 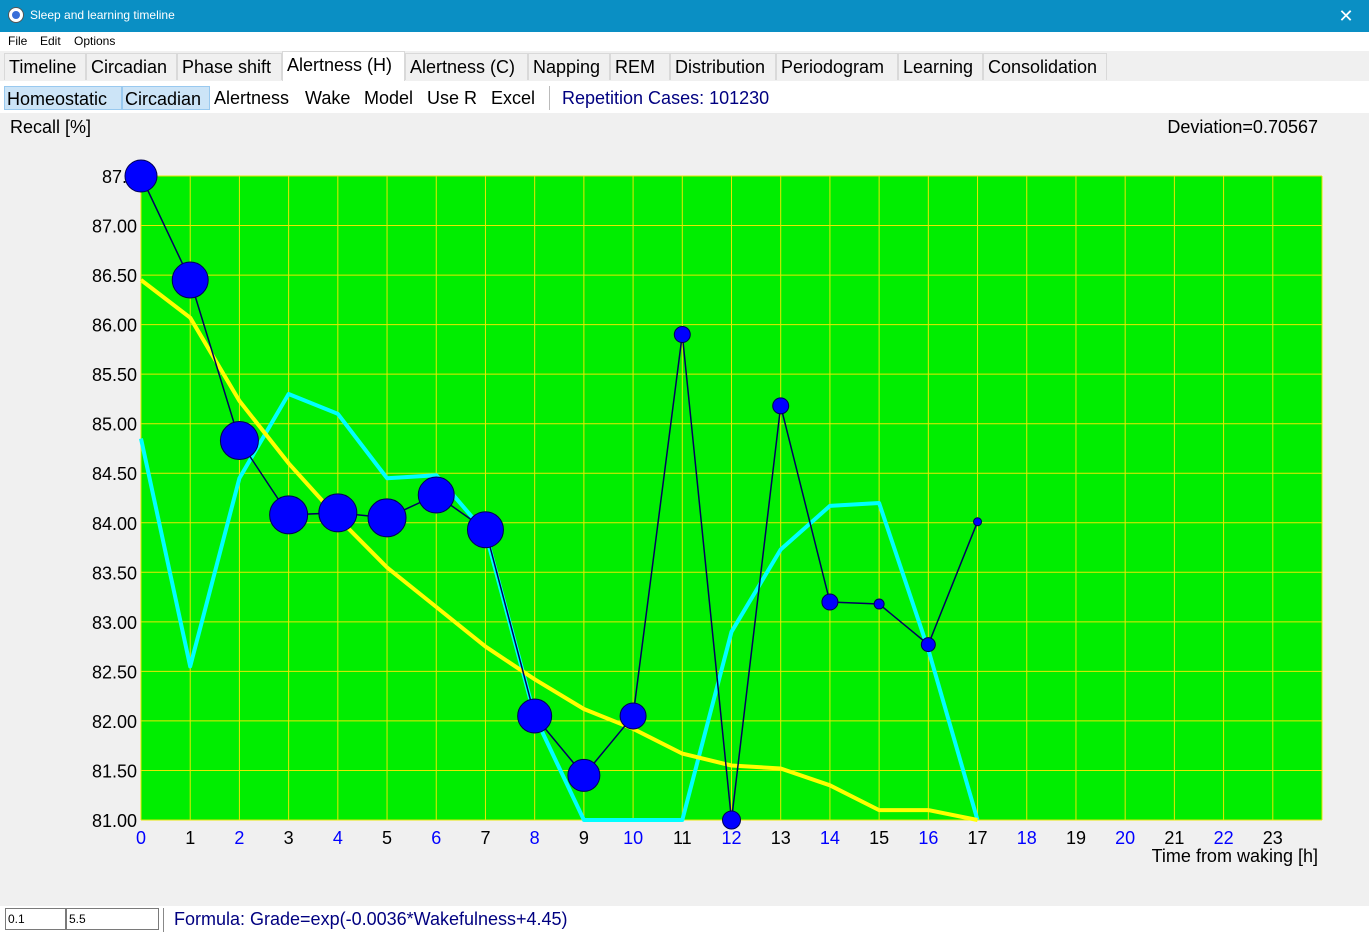 I want to click on x-tick-label: 11, so click(x=682, y=838).